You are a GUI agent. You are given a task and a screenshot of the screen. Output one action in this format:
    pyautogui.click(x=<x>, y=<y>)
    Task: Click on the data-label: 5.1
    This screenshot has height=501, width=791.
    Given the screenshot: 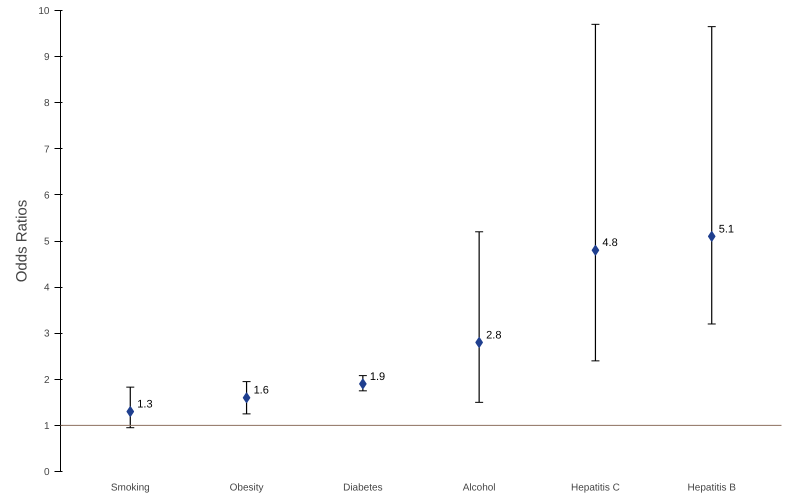 What is the action you would take?
    pyautogui.click(x=726, y=229)
    